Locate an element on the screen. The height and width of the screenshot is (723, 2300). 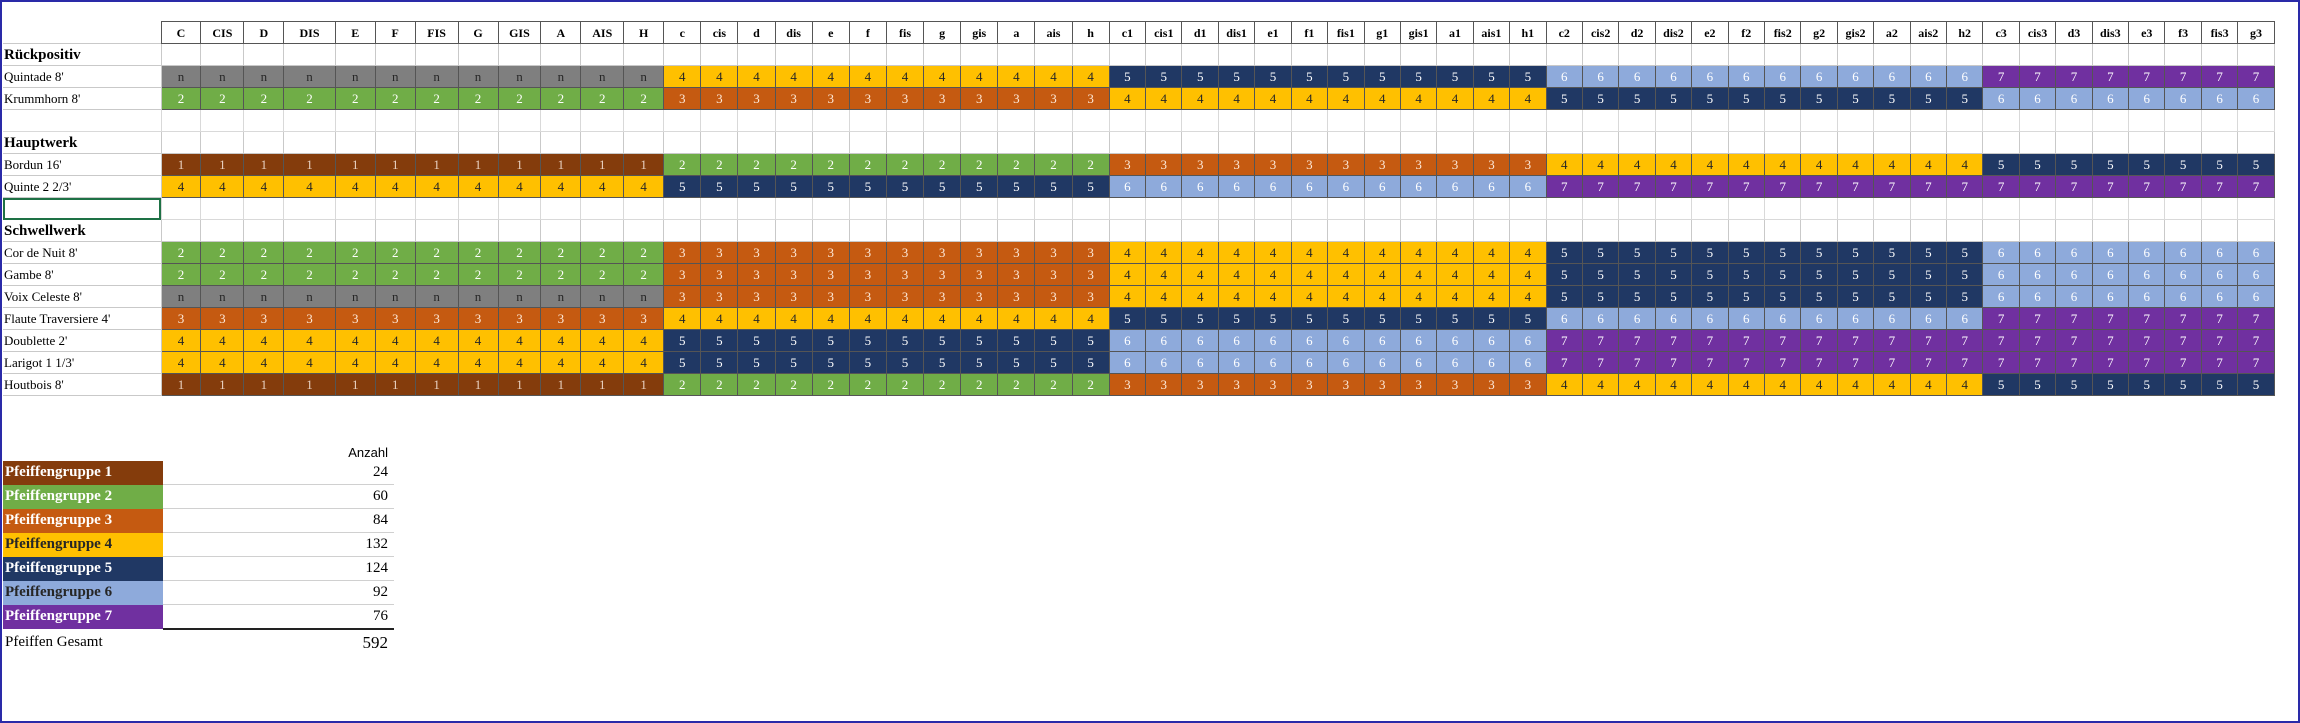
note-header: cis2 is located at coordinates (1600, 32).